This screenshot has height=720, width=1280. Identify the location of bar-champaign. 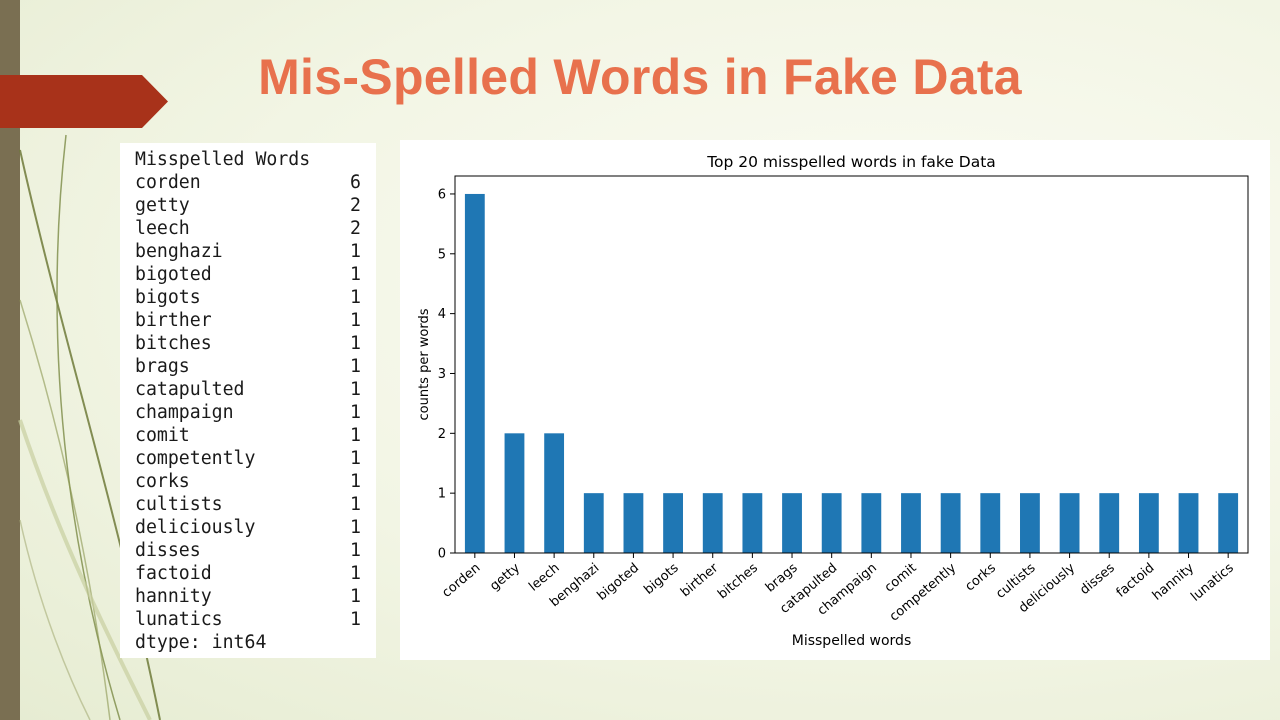
(871, 523).